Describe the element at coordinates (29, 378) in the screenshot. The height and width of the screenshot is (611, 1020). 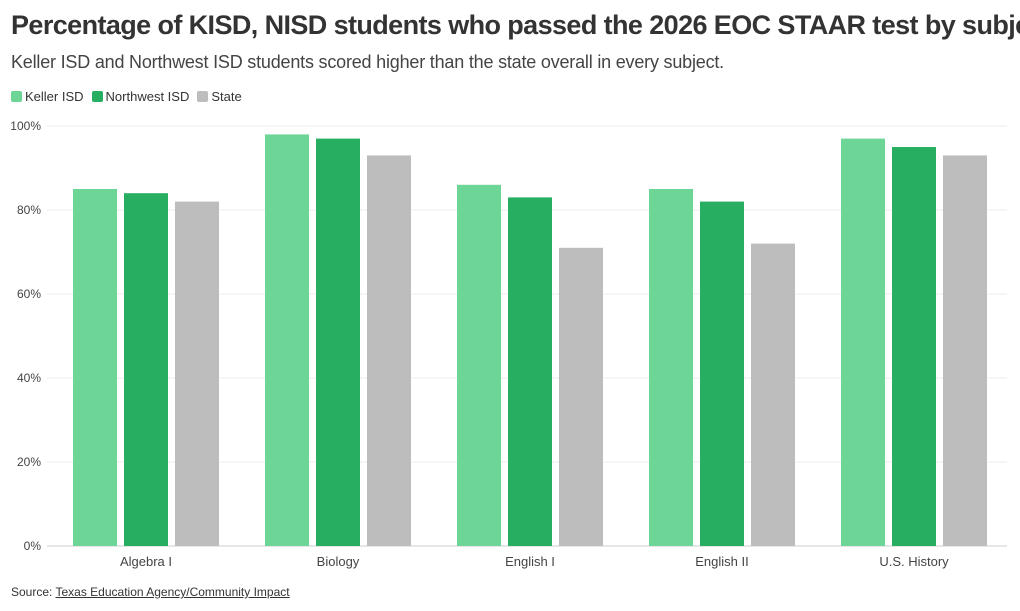
I see `y-tick-label: 40%` at that location.